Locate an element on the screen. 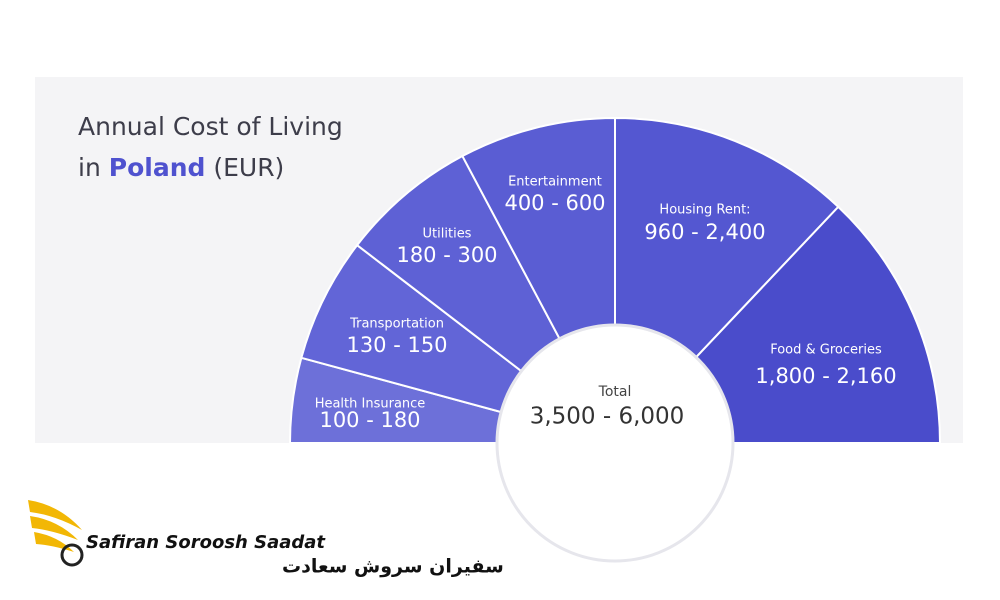 Image resolution: width=1000 pixels, height=600 pixels. title-prefix: in is located at coordinates (89, 167).